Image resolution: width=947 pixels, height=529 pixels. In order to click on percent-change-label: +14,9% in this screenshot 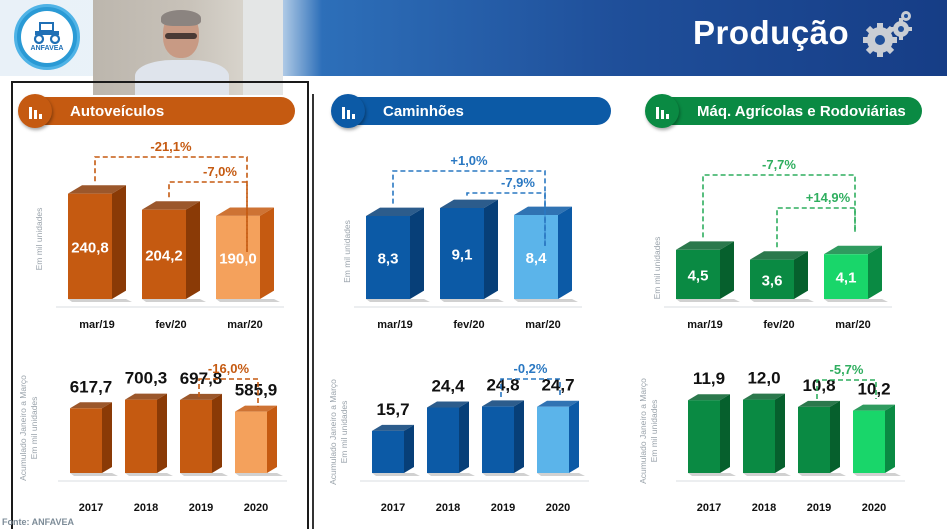, I will do `click(828, 197)`.